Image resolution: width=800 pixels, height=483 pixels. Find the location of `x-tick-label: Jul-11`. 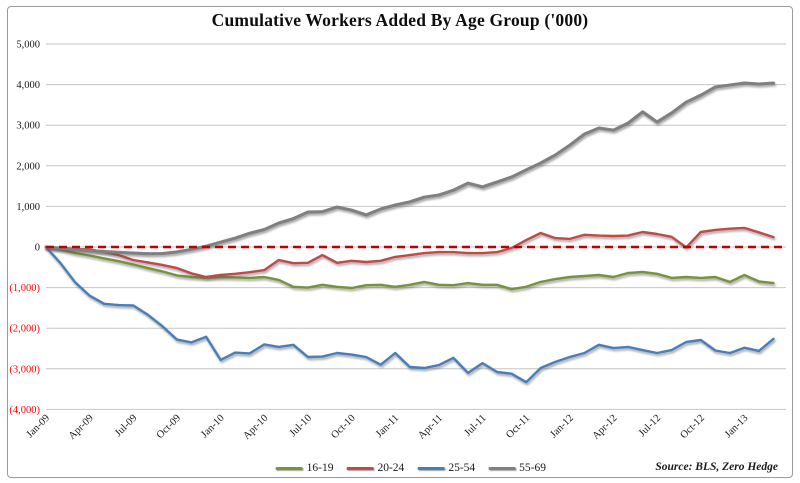

x-tick-label: Jul-11 is located at coordinates (476, 426).